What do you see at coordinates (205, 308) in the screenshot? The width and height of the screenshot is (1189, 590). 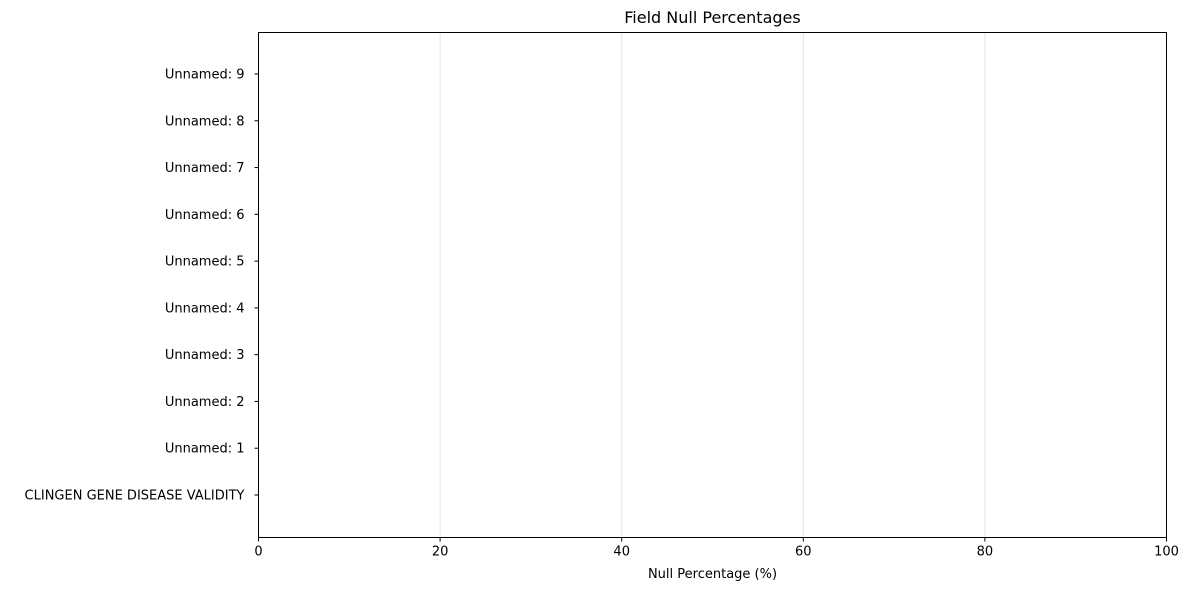 I see `y-tick-label-4: Unnamed: 4` at bounding box center [205, 308].